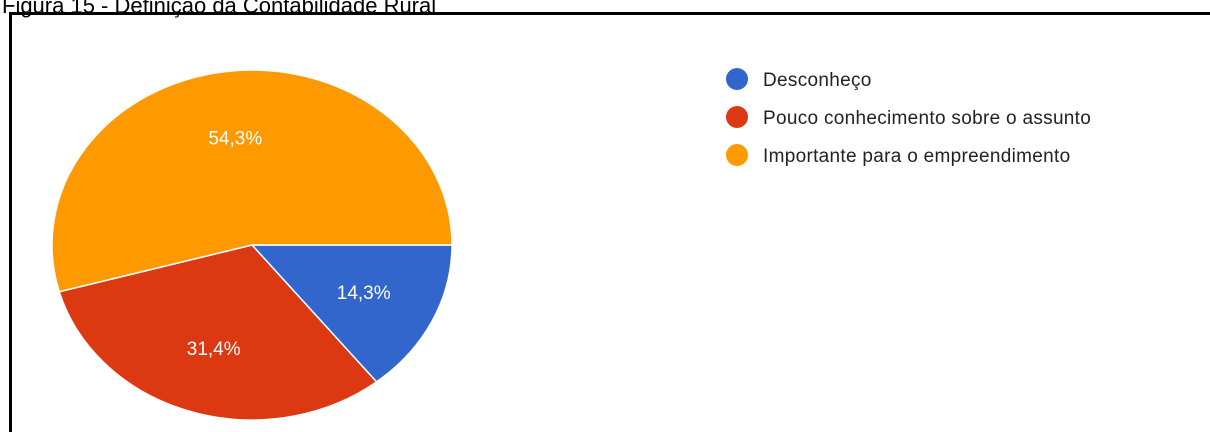  I want to click on pie-slice-pouco-conhecimento, so click(218, 332).